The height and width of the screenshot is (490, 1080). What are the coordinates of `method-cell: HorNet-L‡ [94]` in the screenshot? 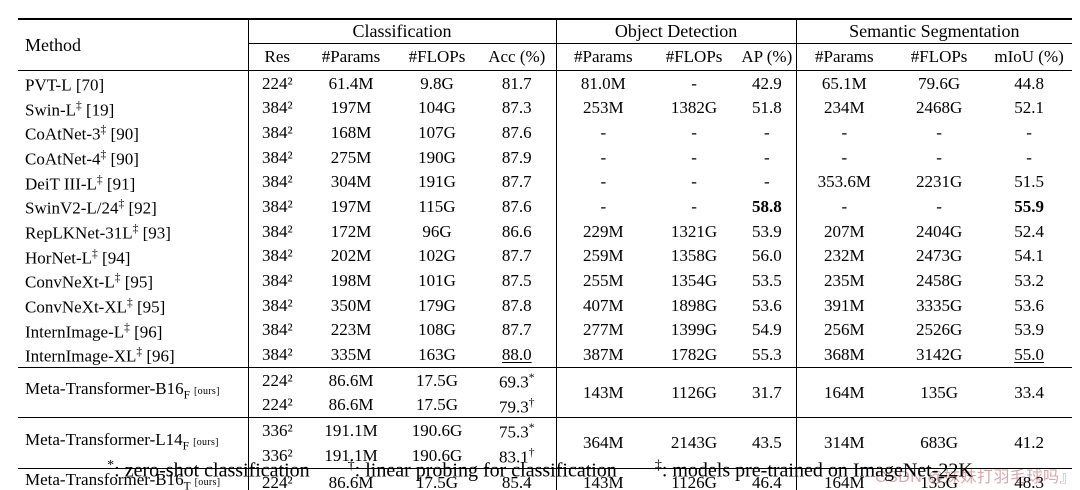 It's located at (133, 256).